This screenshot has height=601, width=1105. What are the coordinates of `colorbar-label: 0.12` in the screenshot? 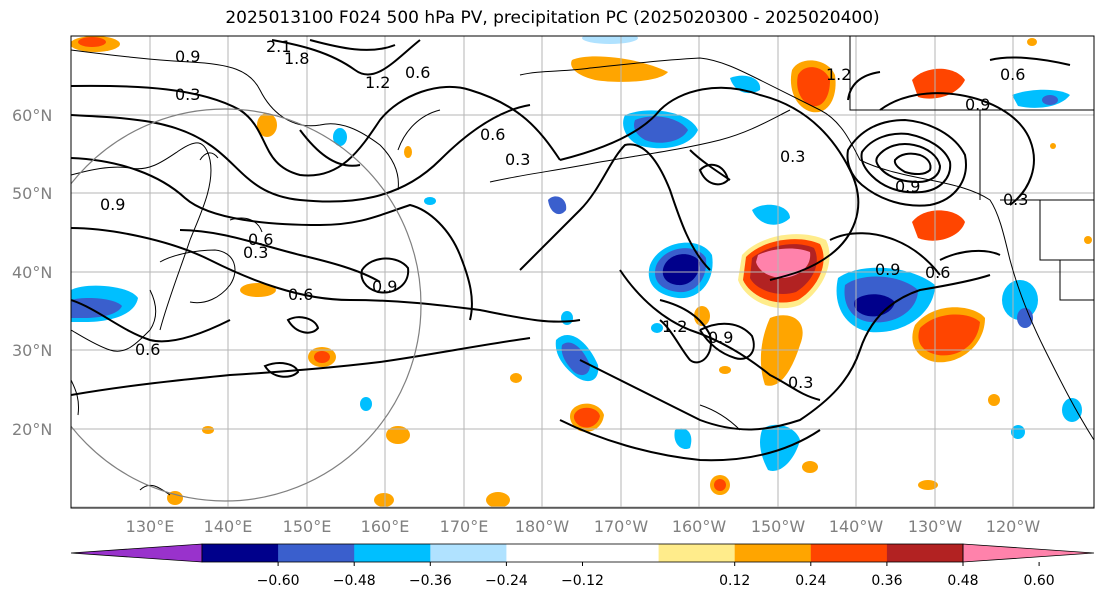 It's located at (734, 581).